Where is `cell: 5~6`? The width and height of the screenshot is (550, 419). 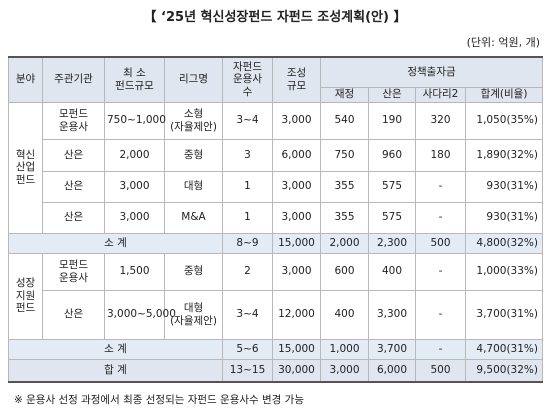
cell: 5~6 is located at coordinates (247, 349).